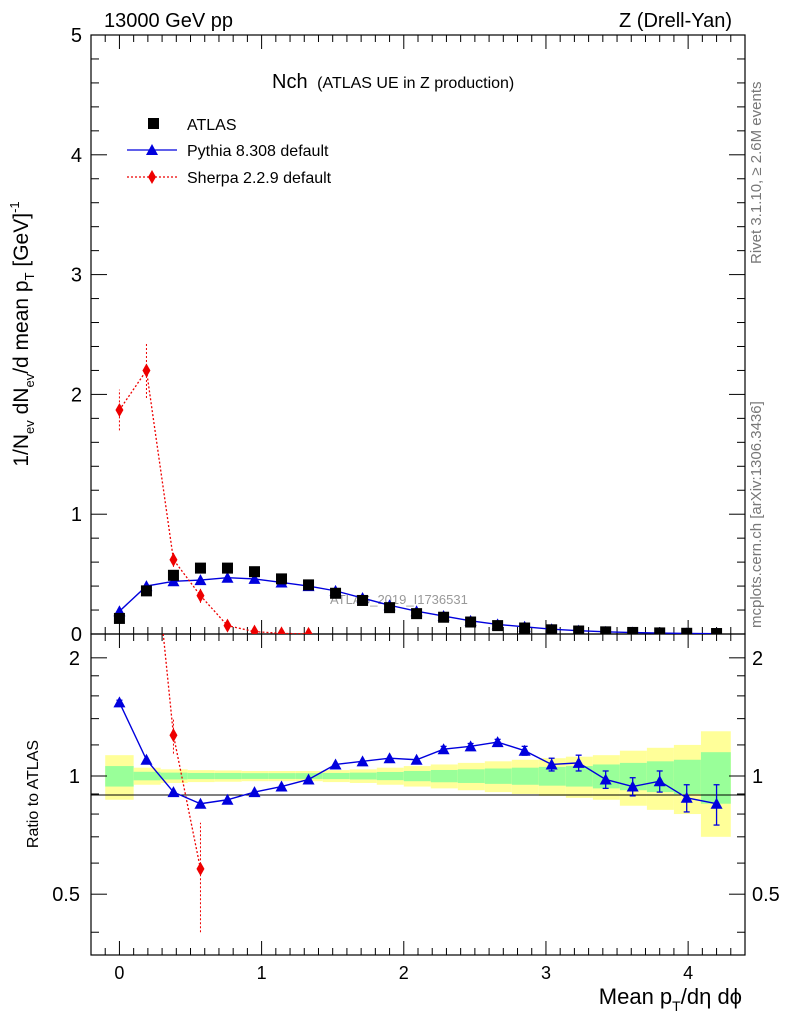  Describe the element at coordinates (213, 501) in the screenshot. I see `sherpa-line` at that location.